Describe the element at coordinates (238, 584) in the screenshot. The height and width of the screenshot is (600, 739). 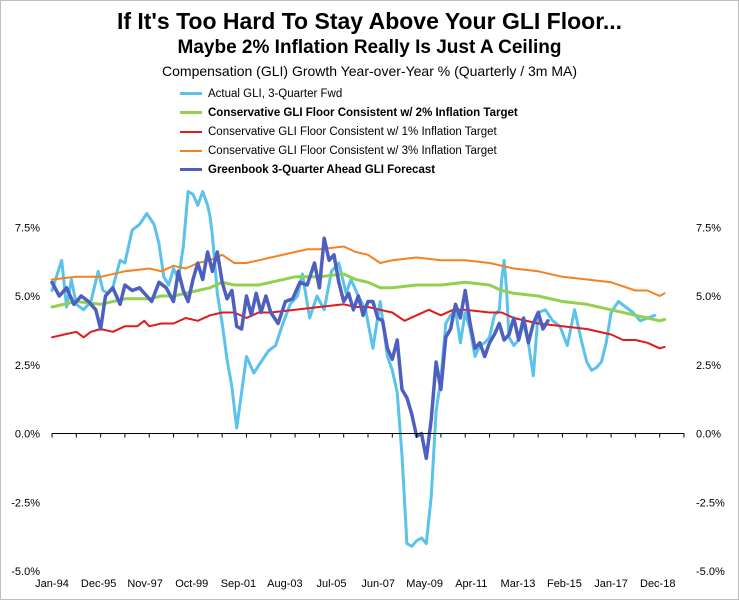
I see `x-tick-label: Sep-01` at that location.